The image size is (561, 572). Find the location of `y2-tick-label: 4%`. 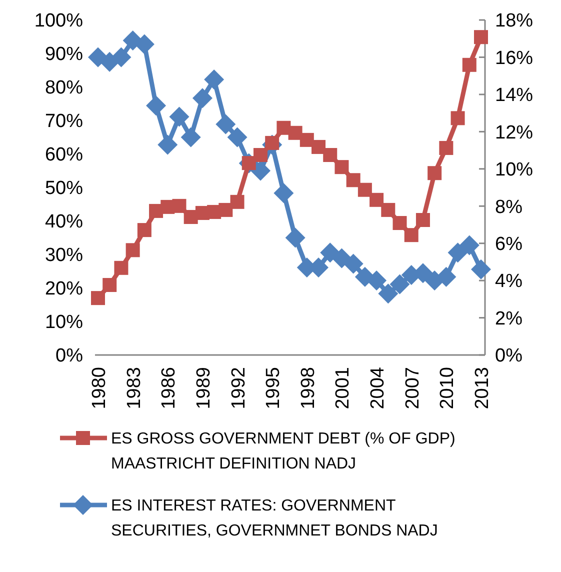

y2-tick-label: 4% is located at coordinates (509, 281).